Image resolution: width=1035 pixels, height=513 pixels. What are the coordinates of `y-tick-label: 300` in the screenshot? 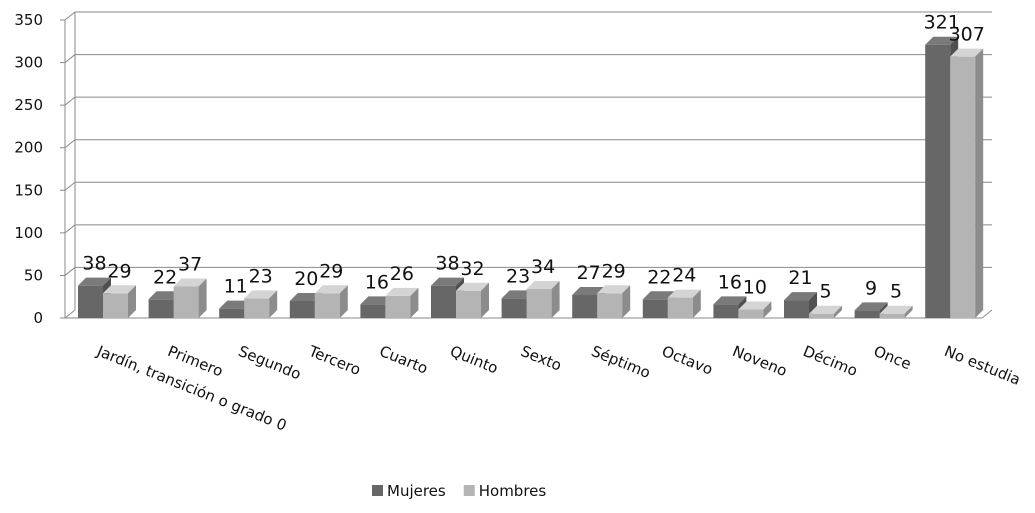 It's located at (28, 63).